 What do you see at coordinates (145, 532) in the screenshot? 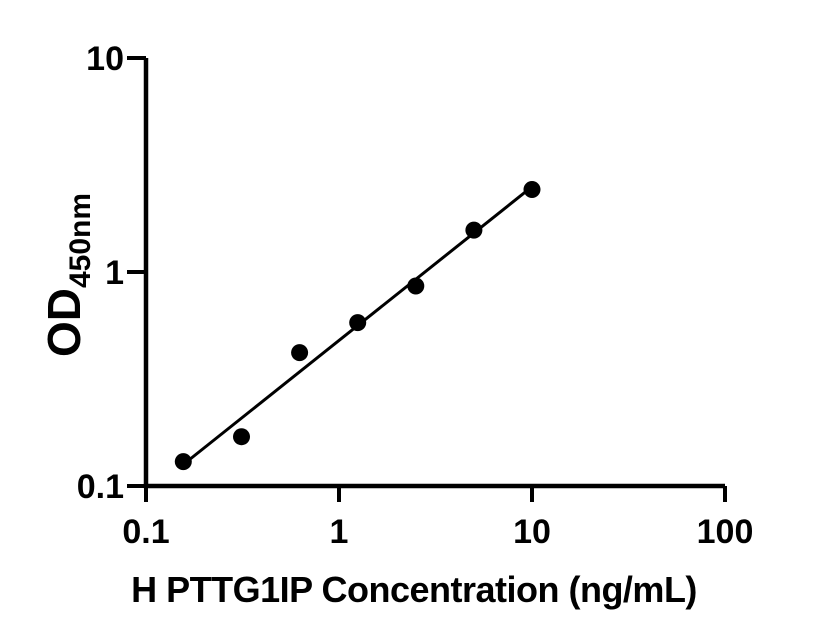
I see `x-tick-label: 0.1` at bounding box center [145, 532].